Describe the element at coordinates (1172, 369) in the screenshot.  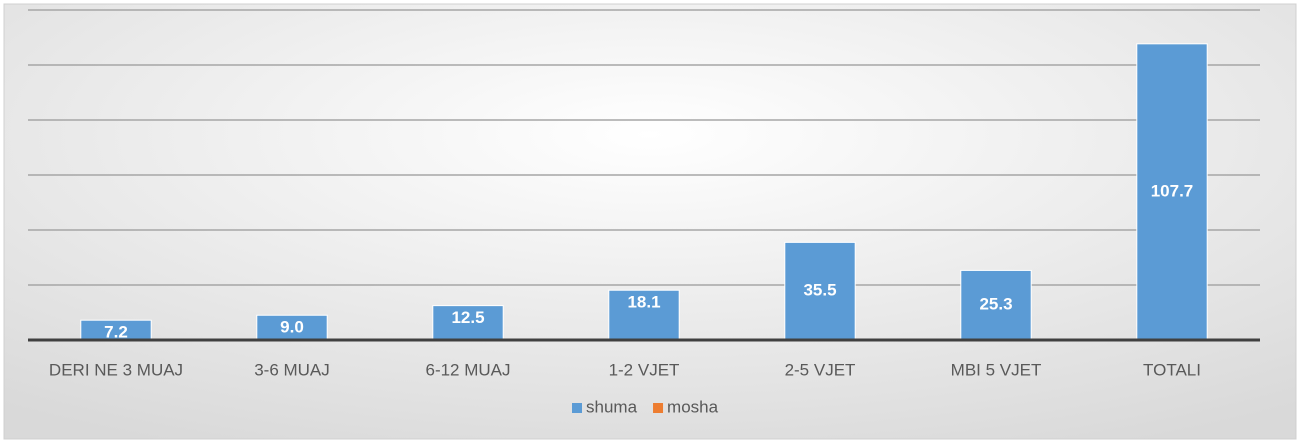
I see `x-tick-label: TOTALI` at that location.